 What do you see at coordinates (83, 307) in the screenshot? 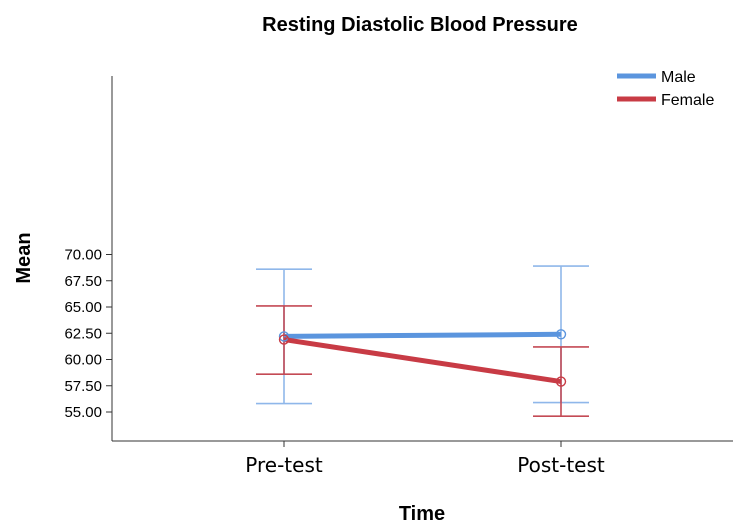
I see `y-tick-label: 65.00` at bounding box center [83, 307].